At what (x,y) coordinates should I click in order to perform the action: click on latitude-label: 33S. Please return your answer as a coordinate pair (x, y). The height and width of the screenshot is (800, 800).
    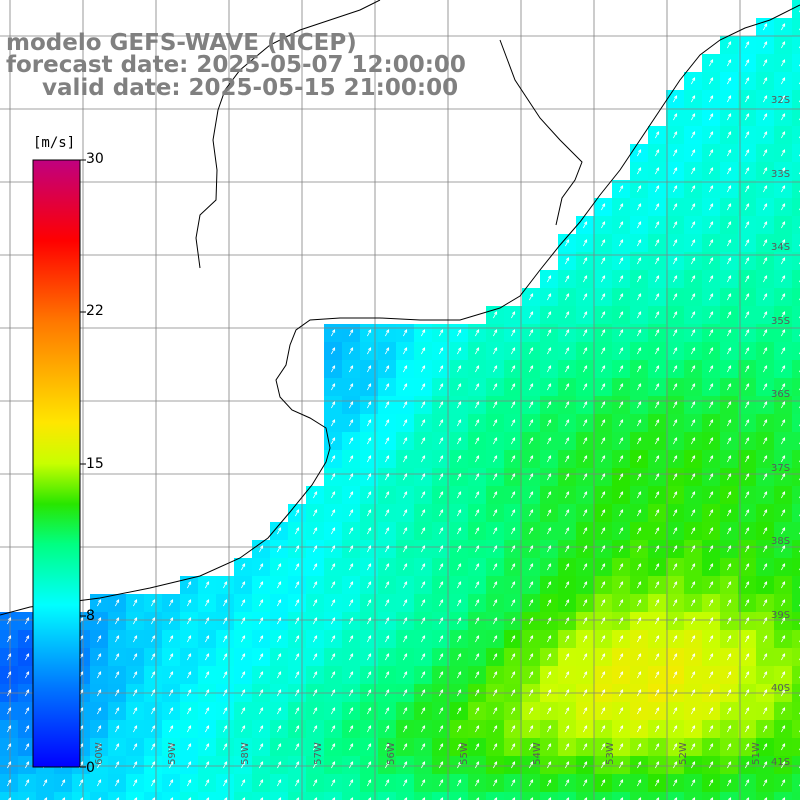
    Looking at the image, I should click on (781, 174).